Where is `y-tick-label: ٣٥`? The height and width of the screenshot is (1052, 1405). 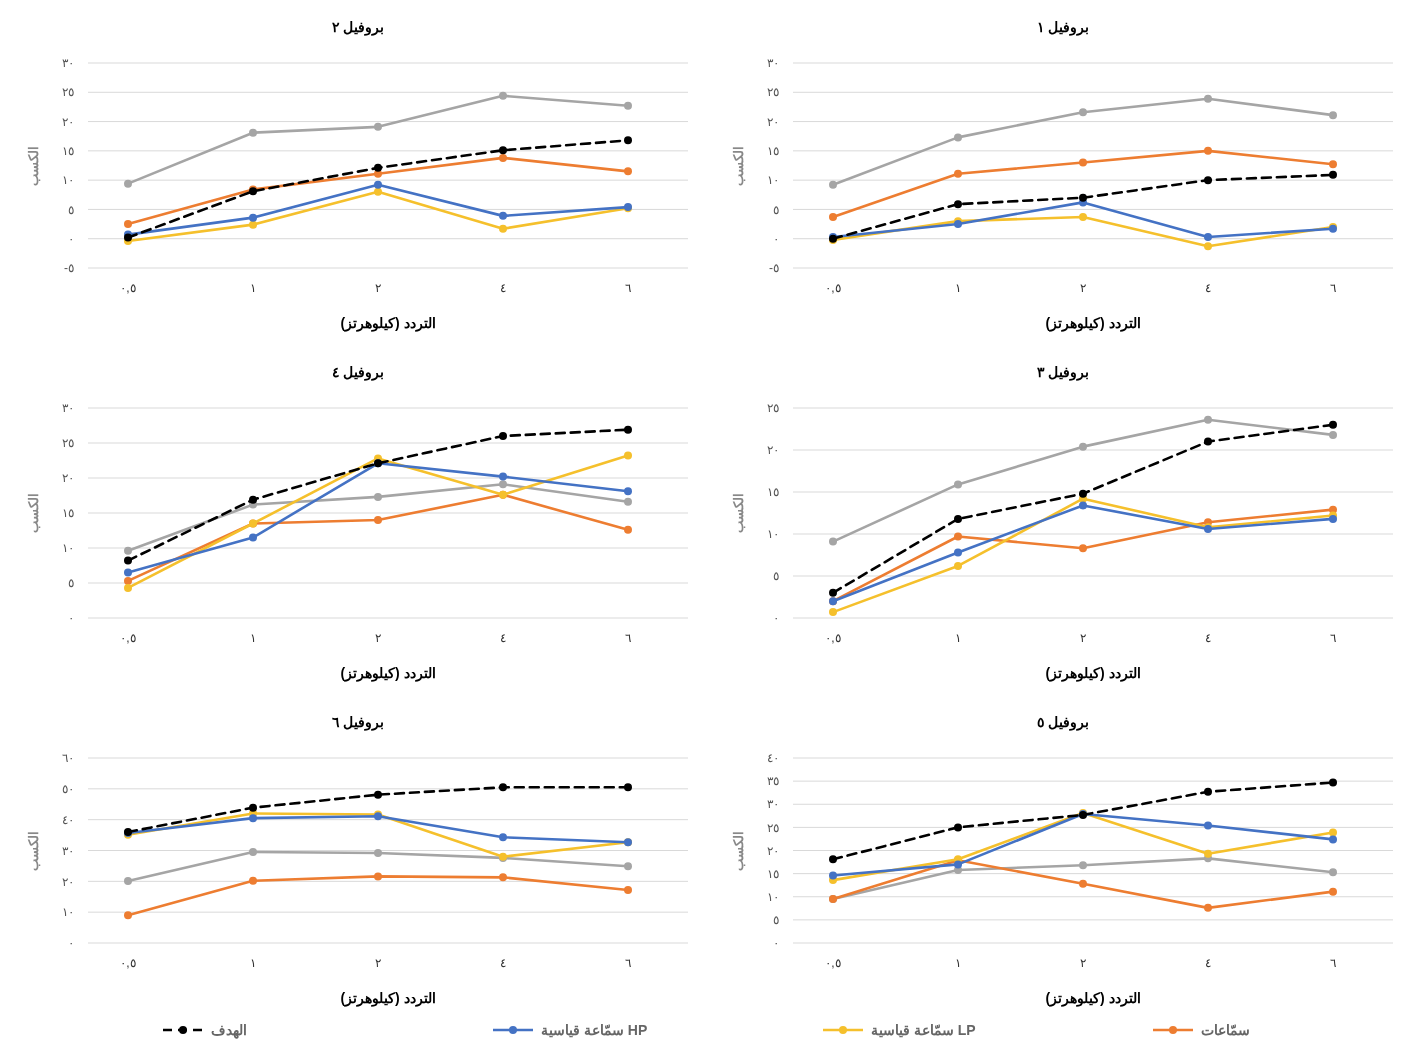 y-tick-label: ٣٥ is located at coordinates (773, 781).